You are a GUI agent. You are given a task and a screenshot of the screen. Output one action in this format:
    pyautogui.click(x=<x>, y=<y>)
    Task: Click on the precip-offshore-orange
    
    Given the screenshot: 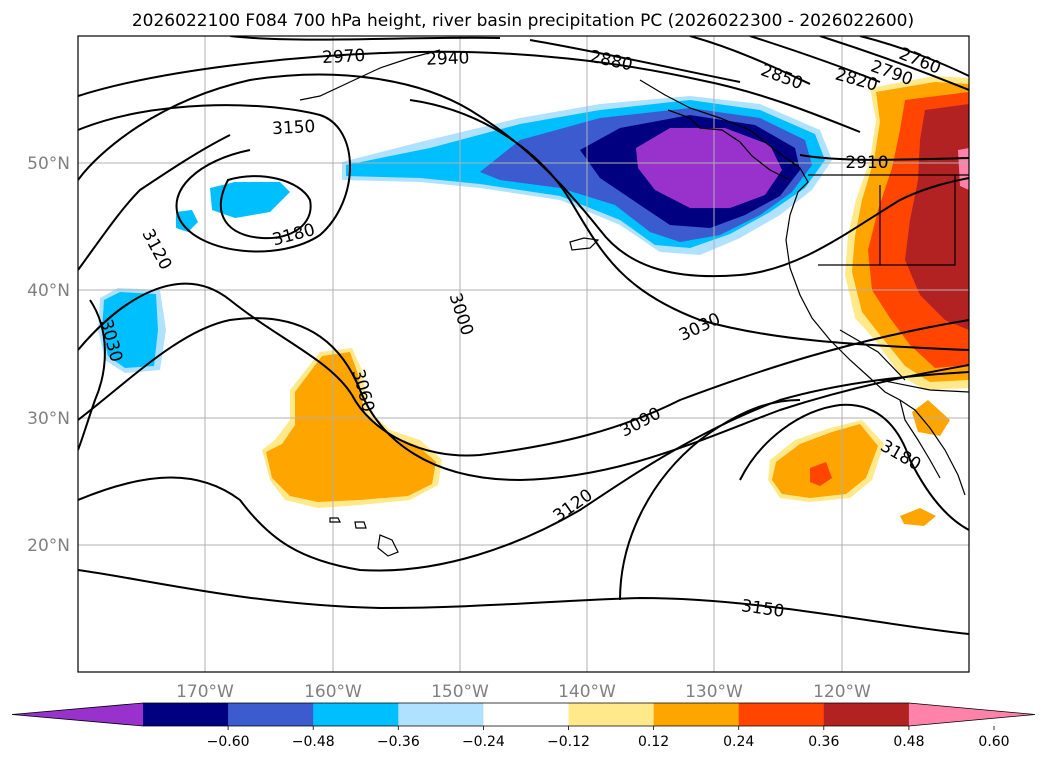 What is the action you would take?
    pyautogui.click(x=825, y=461)
    